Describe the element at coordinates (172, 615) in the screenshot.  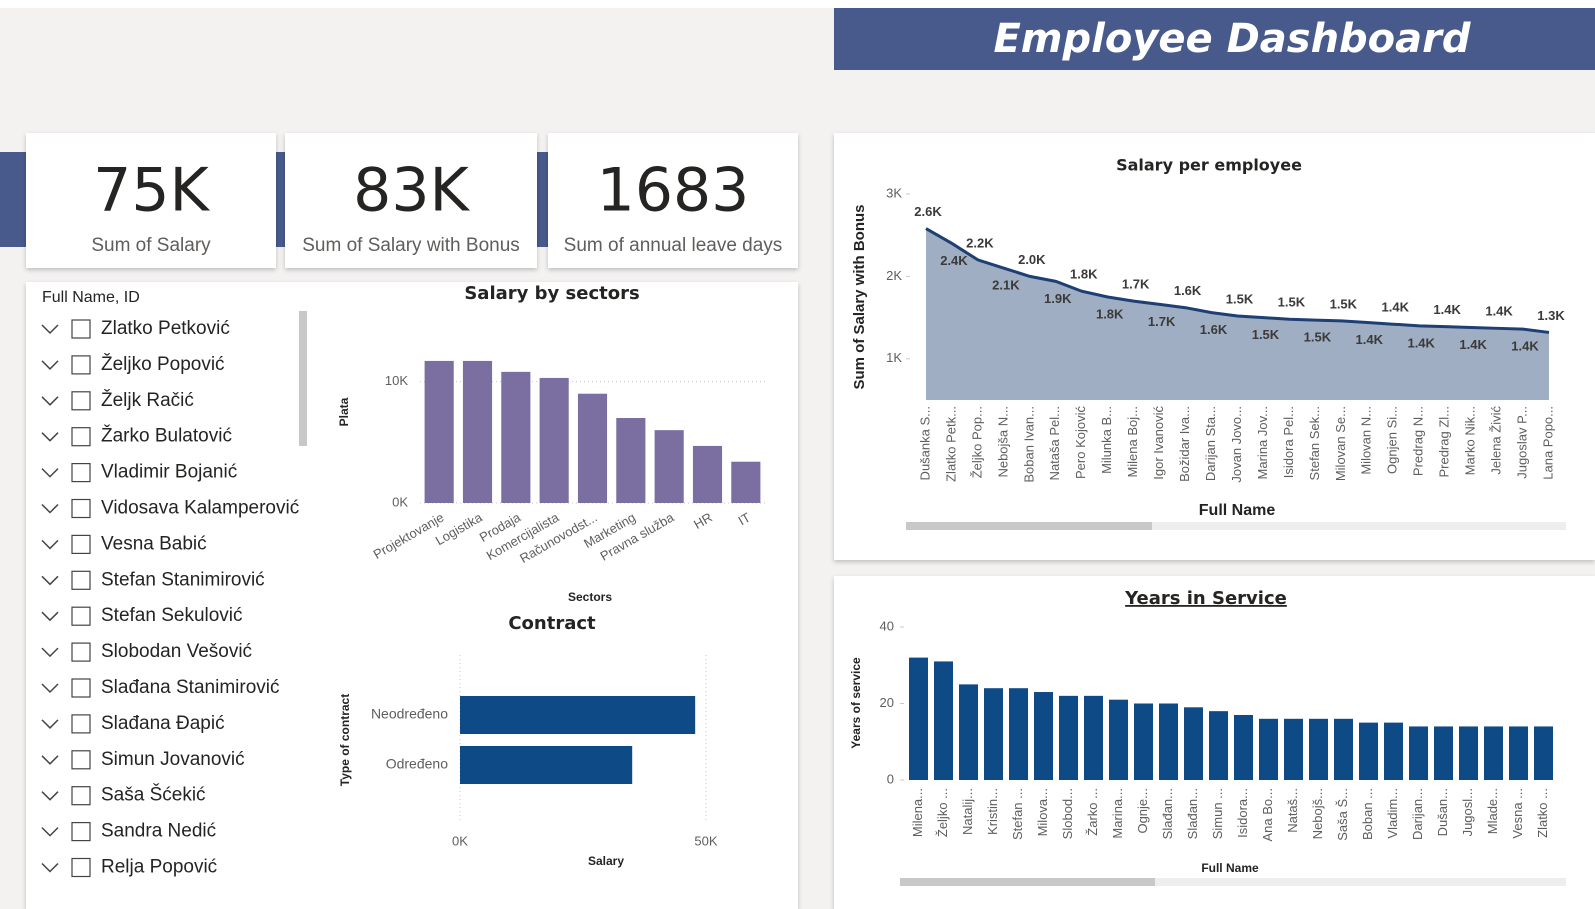
I see `slicer-item: Stefan Sekulović` at that location.